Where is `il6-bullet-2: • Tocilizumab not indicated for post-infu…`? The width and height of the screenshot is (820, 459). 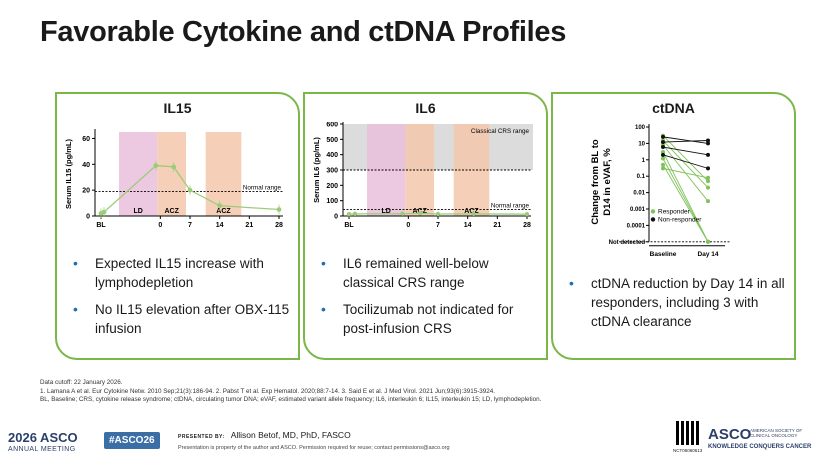 il6-bullet-2: • Tocilizumab not indicated for post-infu… is located at coordinates (417, 318).